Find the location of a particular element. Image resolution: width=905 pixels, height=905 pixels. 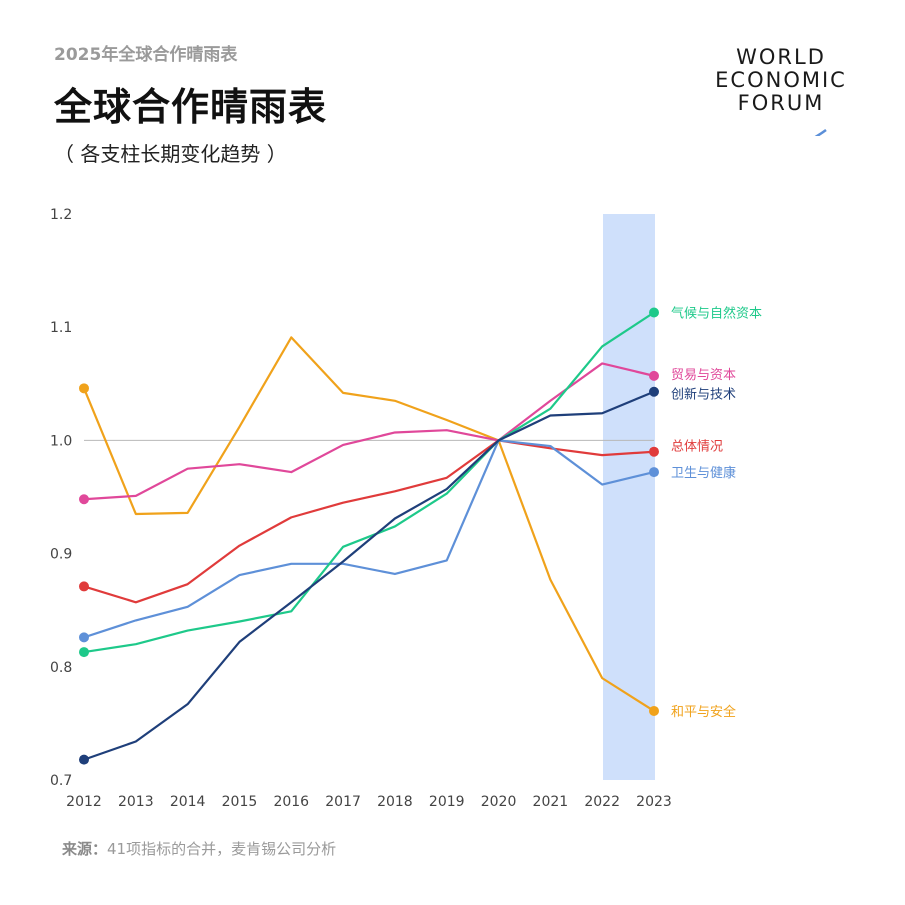

chart-subtitle: （ 各支柱长期变化趋势 ） is located at coordinates (170, 154).